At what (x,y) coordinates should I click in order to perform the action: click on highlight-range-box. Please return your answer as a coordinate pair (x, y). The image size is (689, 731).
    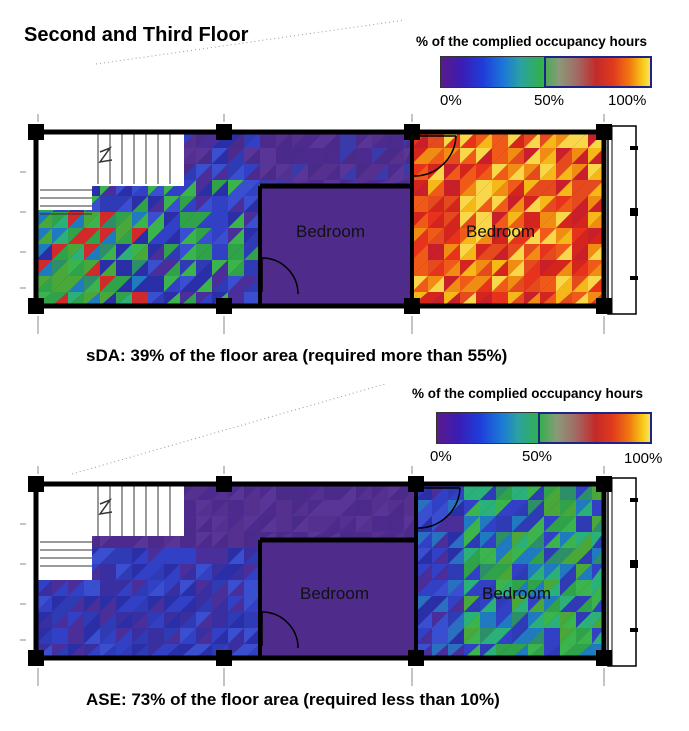
    Looking at the image, I should click on (595, 428).